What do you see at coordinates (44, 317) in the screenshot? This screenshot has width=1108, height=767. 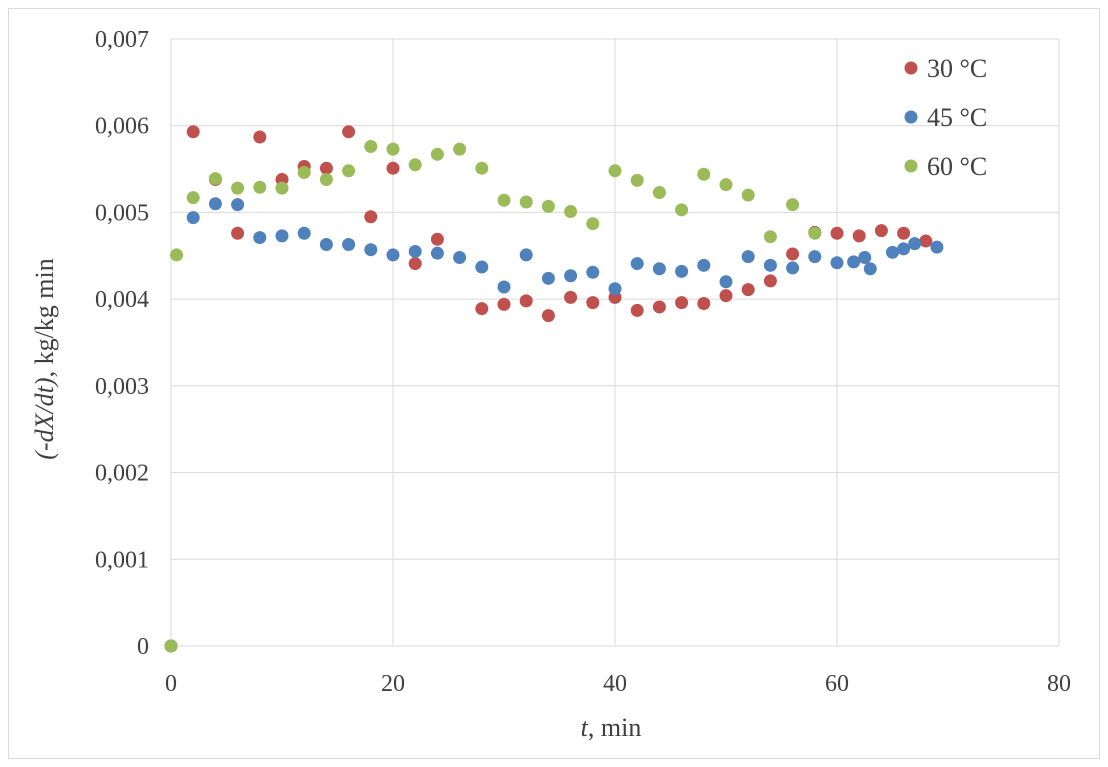 I see `y-axis-title-rest: , kg/kg min` at bounding box center [44, 317].